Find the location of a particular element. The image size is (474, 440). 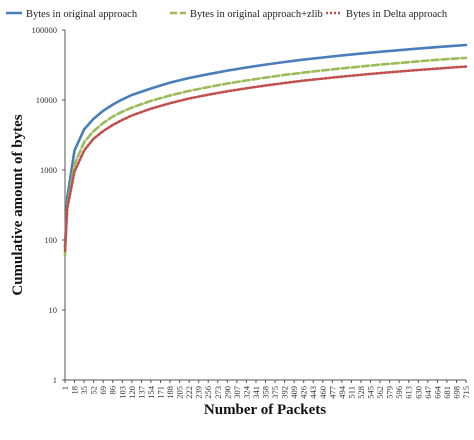

x-tick-label: 392 is located at coordinates (285, 392).